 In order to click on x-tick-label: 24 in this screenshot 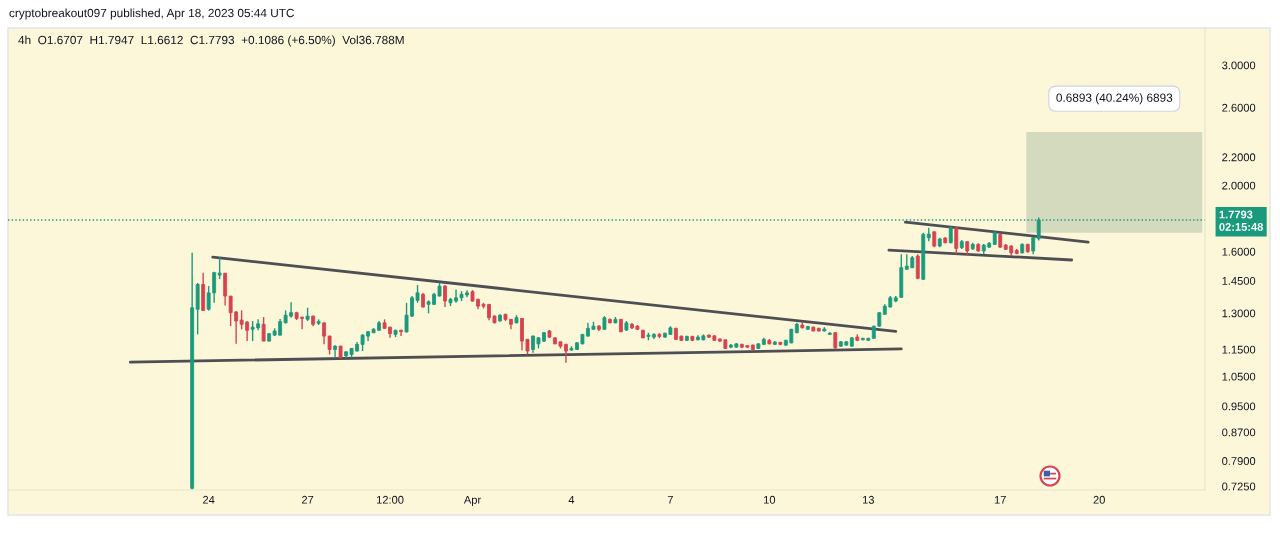, I will do `click(209, 499)`.